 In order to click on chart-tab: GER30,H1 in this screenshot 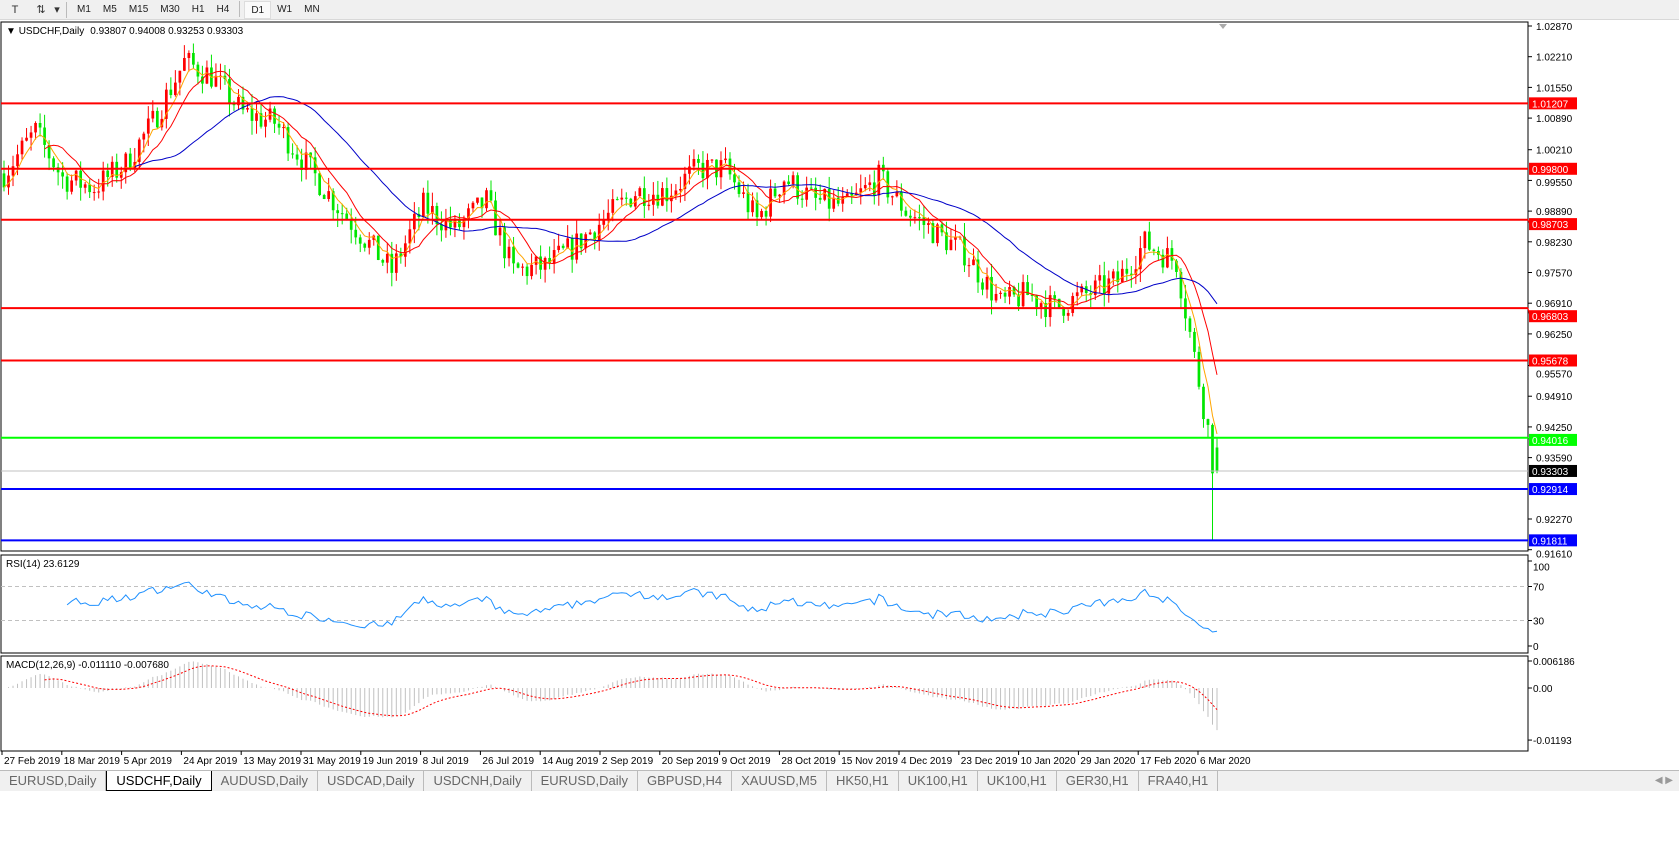, I will do `click(1098, 781)`.